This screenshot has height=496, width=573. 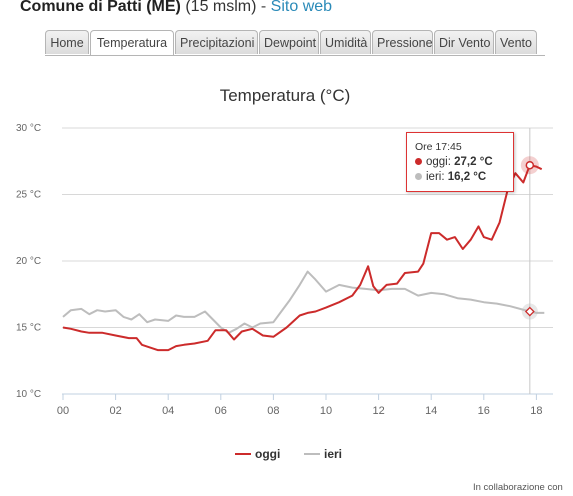 I want to click on x-tick-label: 08, so click(x=273, y=411).